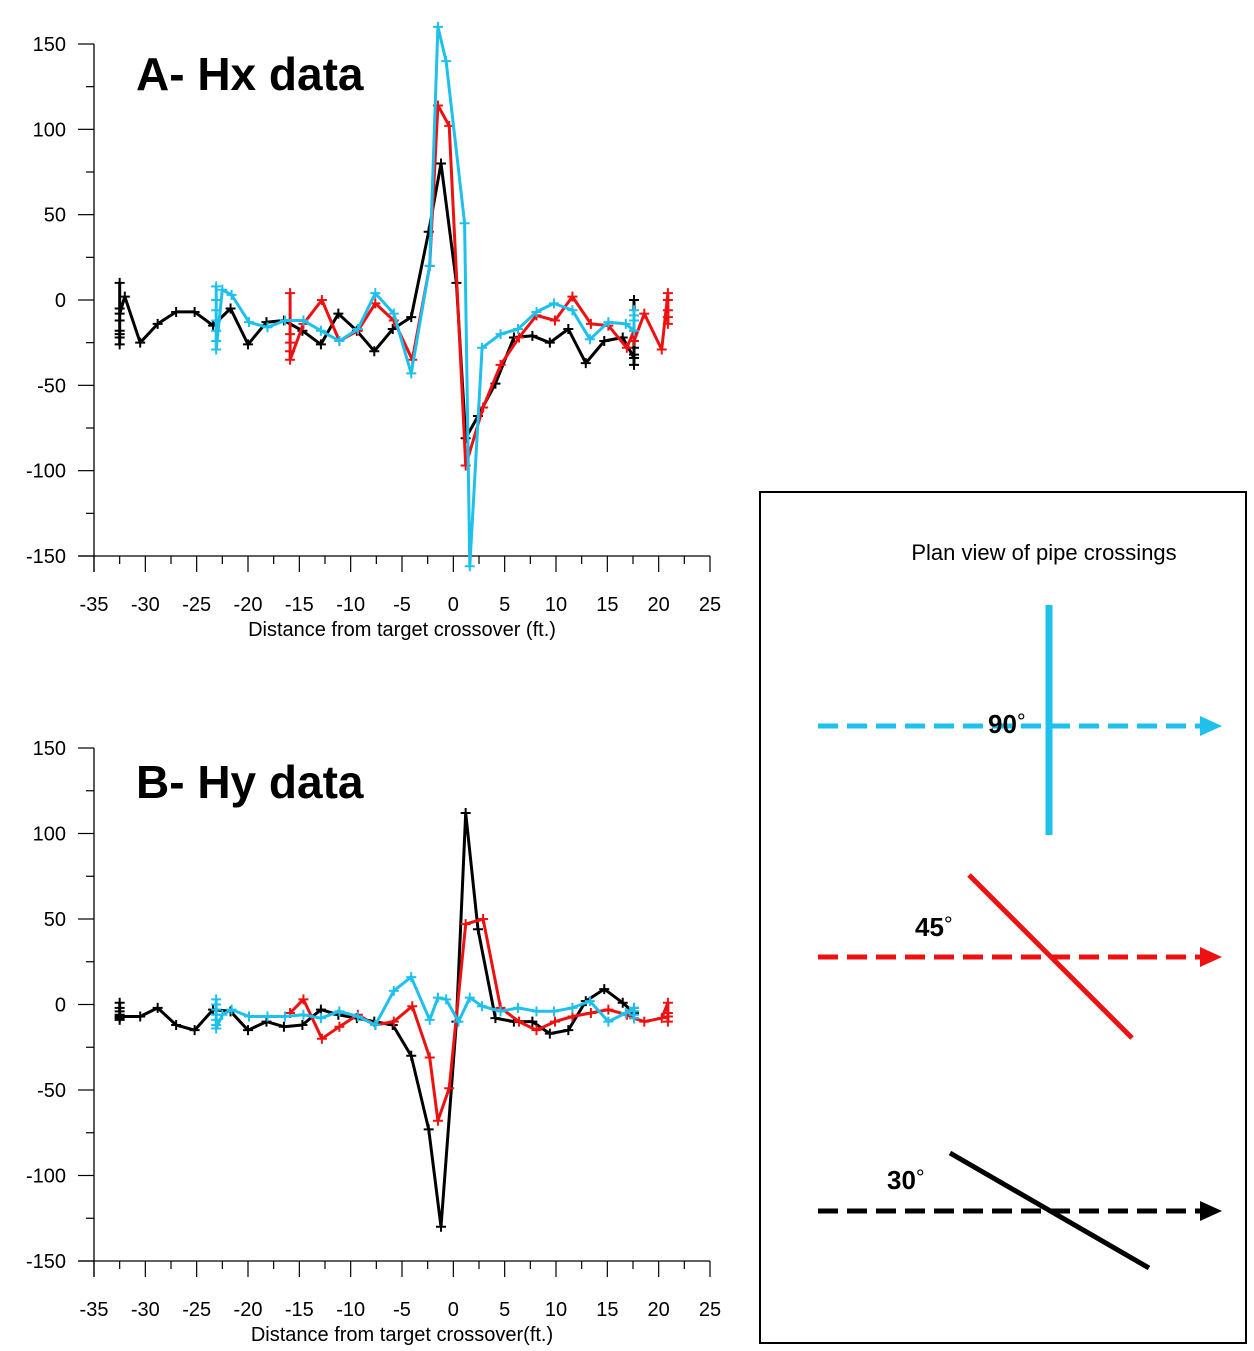 The width and height of the screenshot is (1254, 1351). What do you see at coordinates (145, 605) in the screenshot?
I see `x-tick-label: -30` at bounding box center [145, 605].